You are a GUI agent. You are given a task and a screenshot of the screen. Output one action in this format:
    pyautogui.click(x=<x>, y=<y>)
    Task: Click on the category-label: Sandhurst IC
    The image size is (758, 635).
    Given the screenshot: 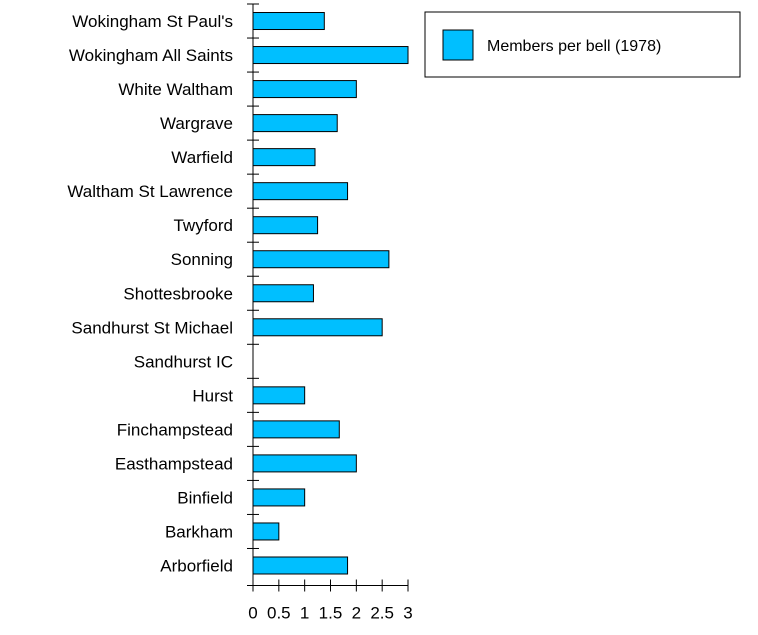 What is the action you would take?
    pyautogui.click(x=183, y=361)
    